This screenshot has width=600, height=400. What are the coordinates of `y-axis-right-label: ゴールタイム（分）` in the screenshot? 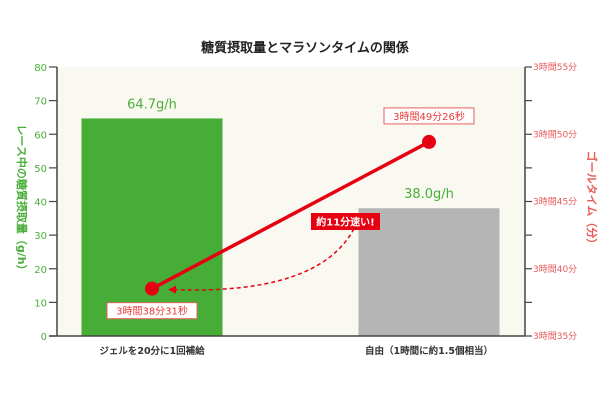 It's located at (592, 200).